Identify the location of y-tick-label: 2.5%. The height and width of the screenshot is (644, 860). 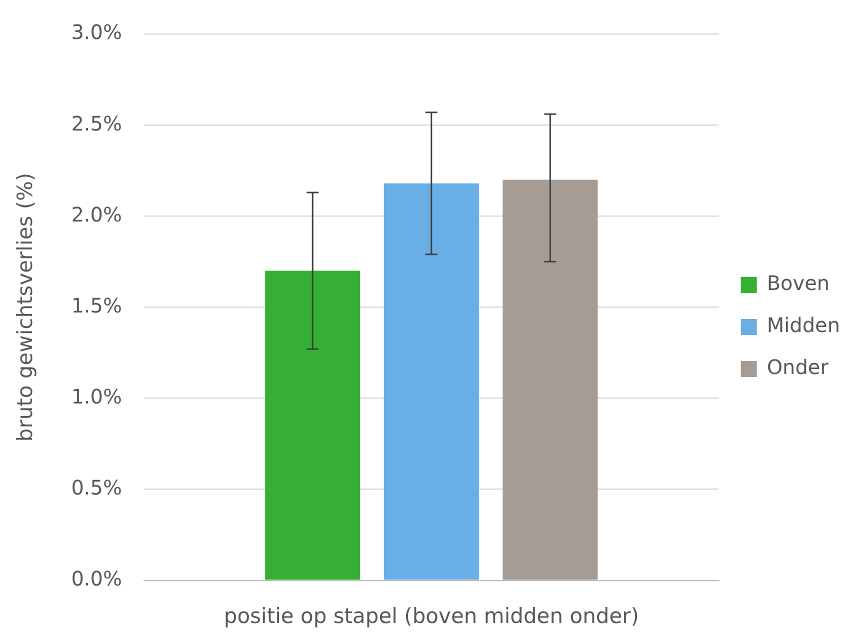
(96, 123).